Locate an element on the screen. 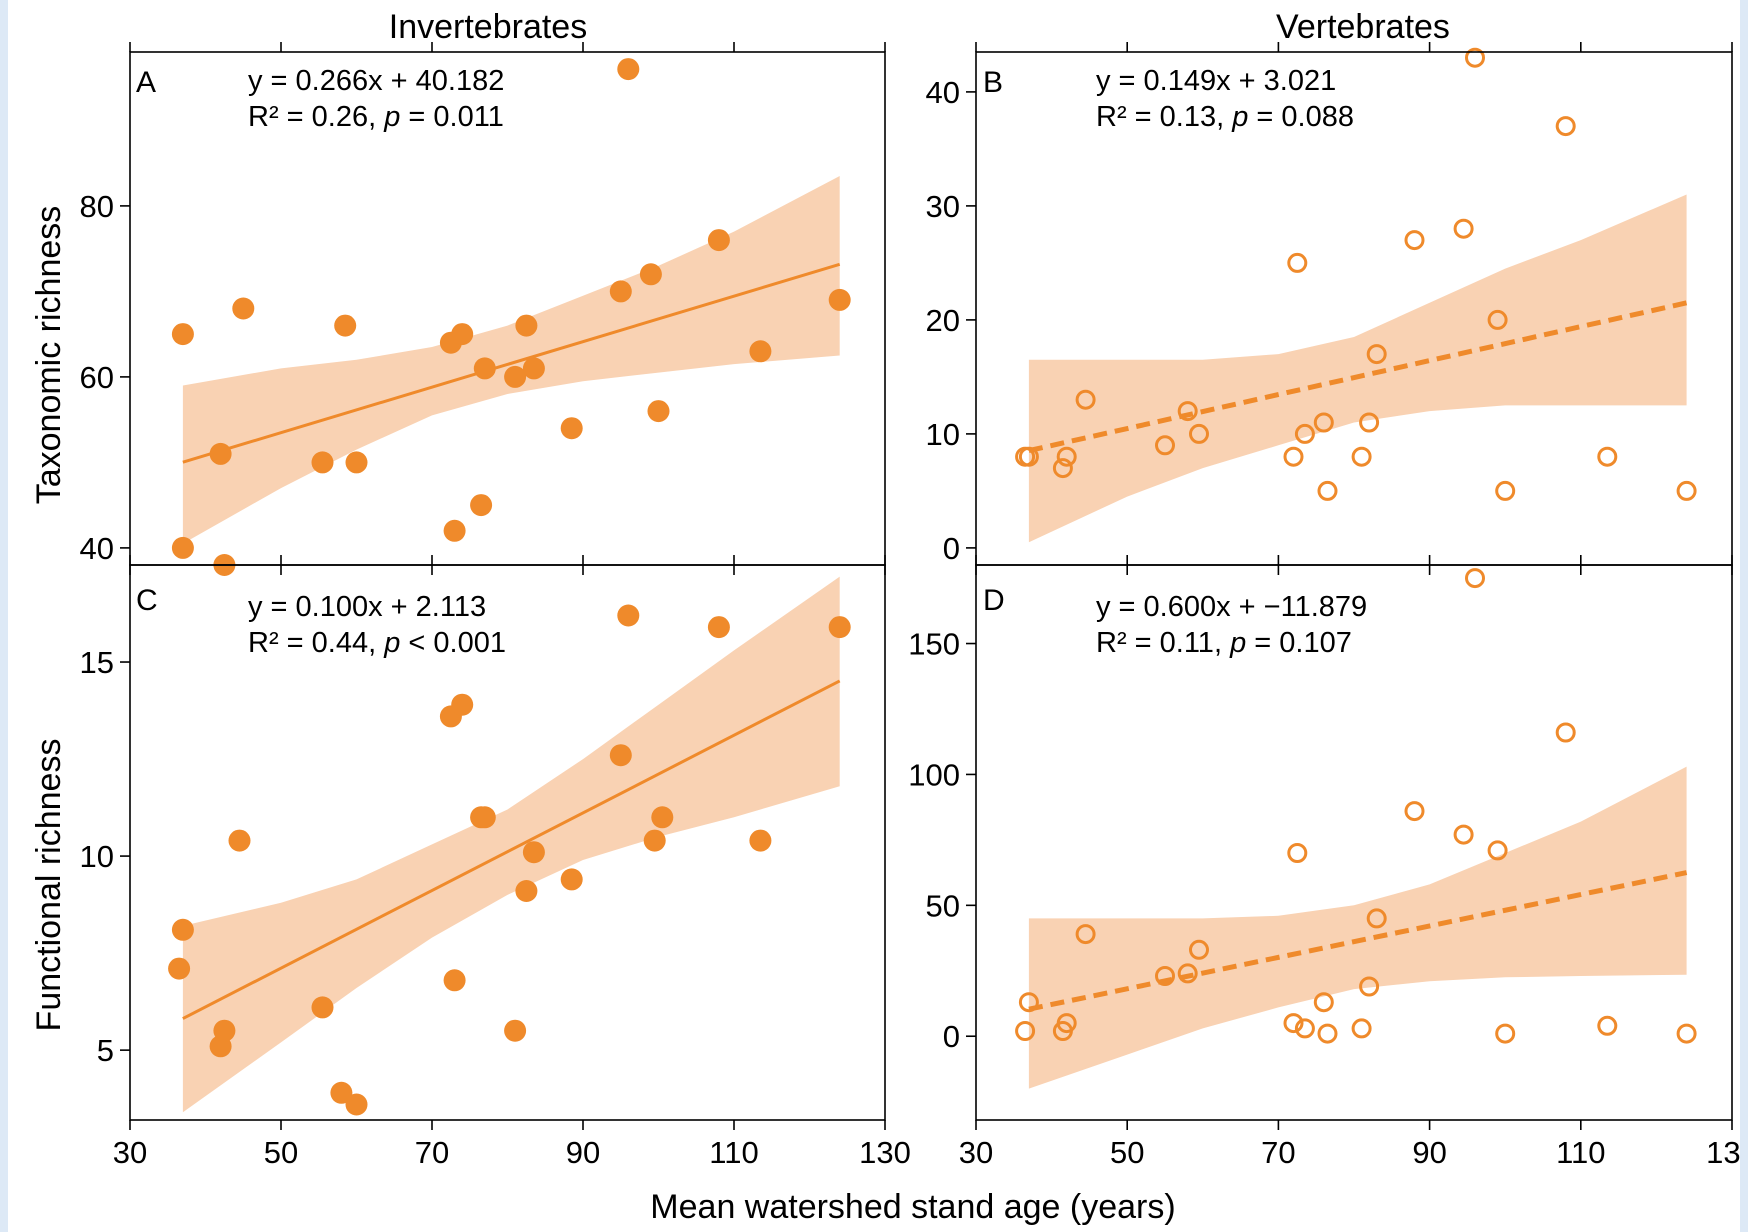 The width and height of the screenshot is (1748, 1232). regression-stats: R² = 0.11, p = 0.107 is located at coordinates (1224, 643).